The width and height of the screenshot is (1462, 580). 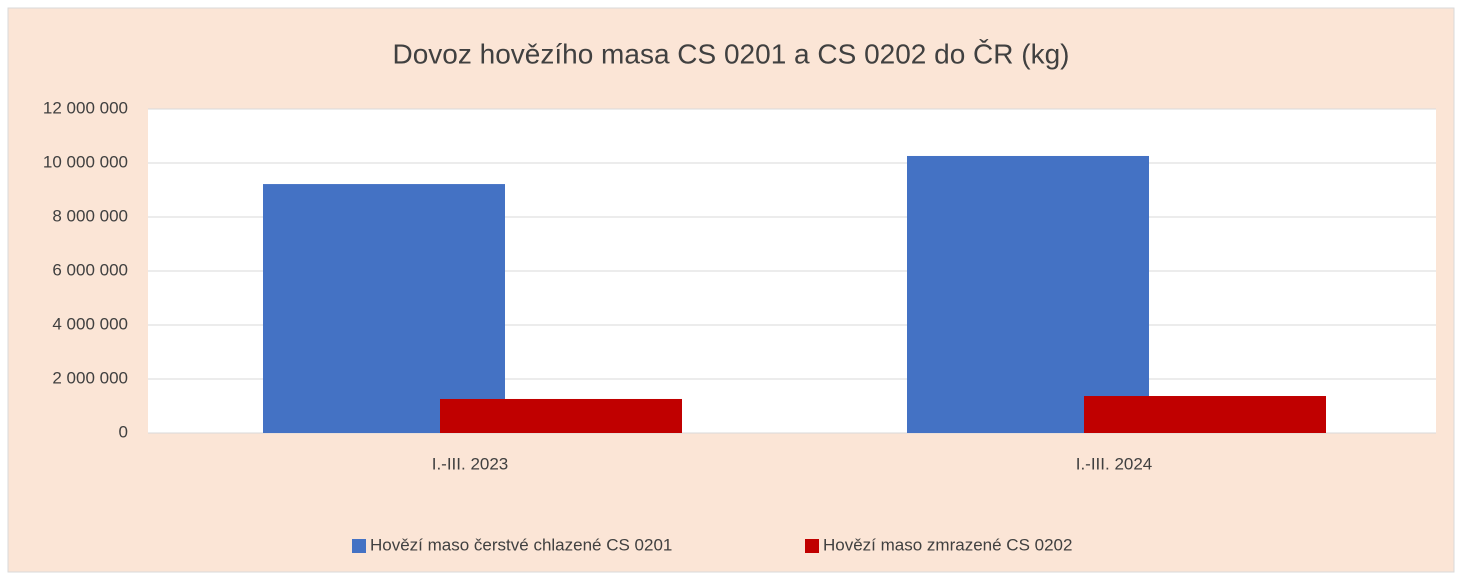 What do you see at coordinates (90, 323) in the screenshot?
I see `y-tick-label: 4 000 000` at bounding box center [90, 323].